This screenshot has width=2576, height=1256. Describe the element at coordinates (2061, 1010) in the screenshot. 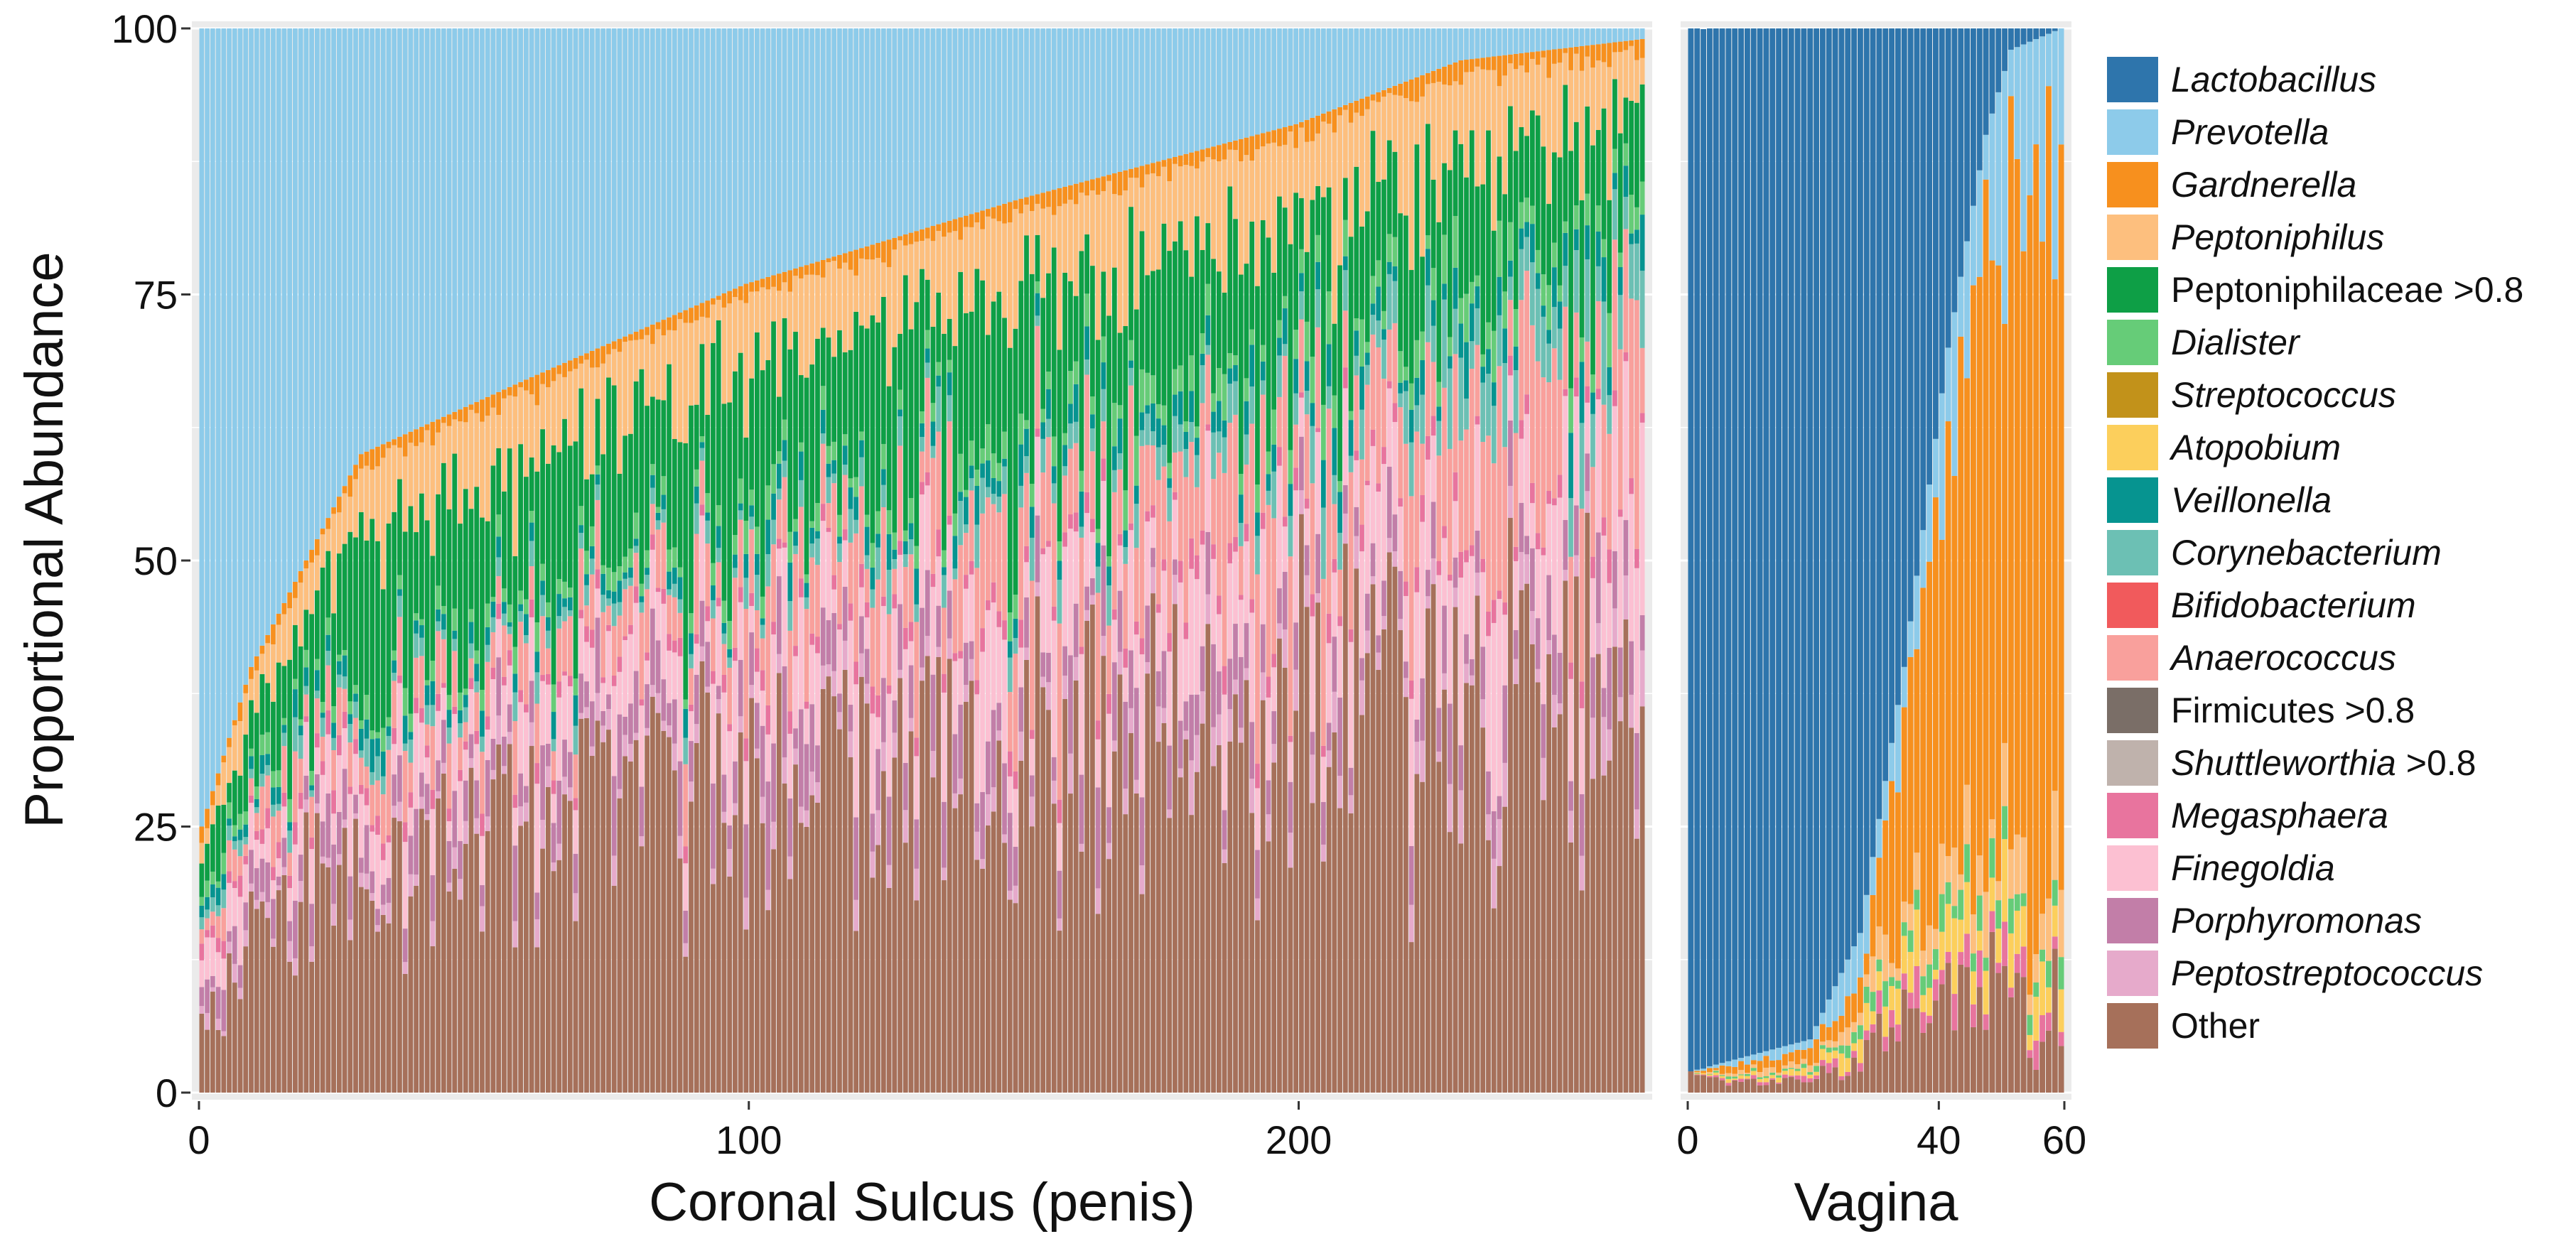

I see `bar-segment-atopobium` at that location.